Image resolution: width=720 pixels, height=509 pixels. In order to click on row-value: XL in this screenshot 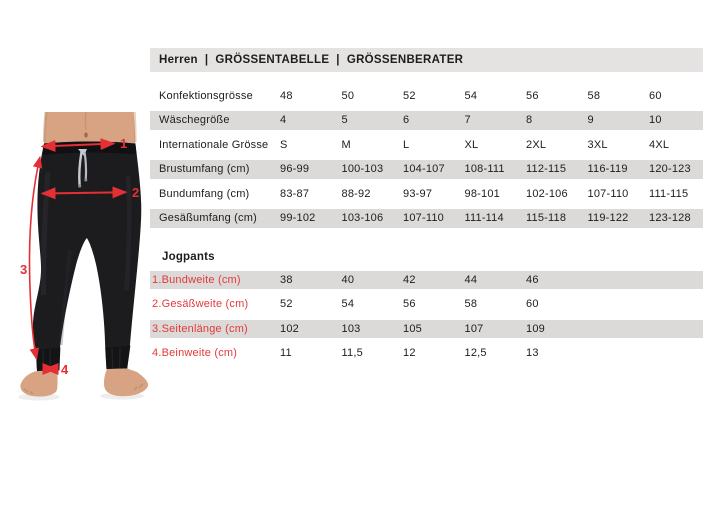, I will do `click(471, 144)`.